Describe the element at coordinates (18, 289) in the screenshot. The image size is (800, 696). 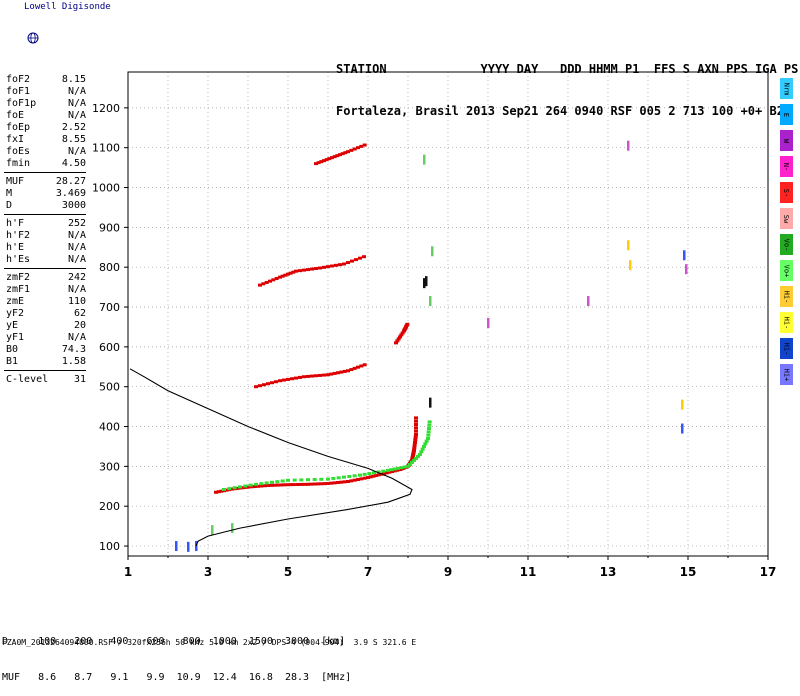
I see `parameter-name: zmF1` at that location.